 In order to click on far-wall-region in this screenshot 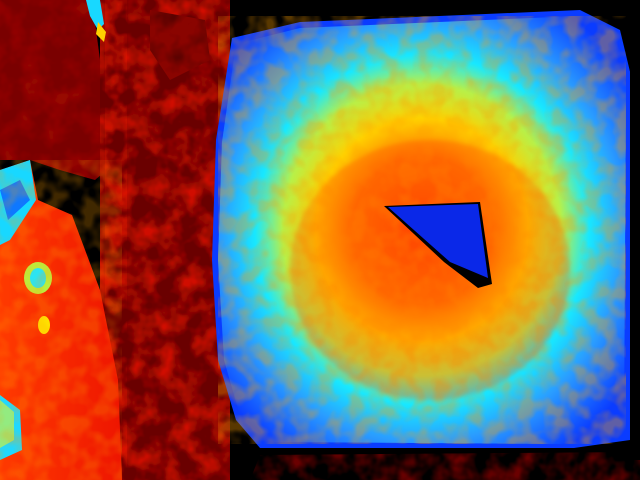, I will do `click(59, 90)`.